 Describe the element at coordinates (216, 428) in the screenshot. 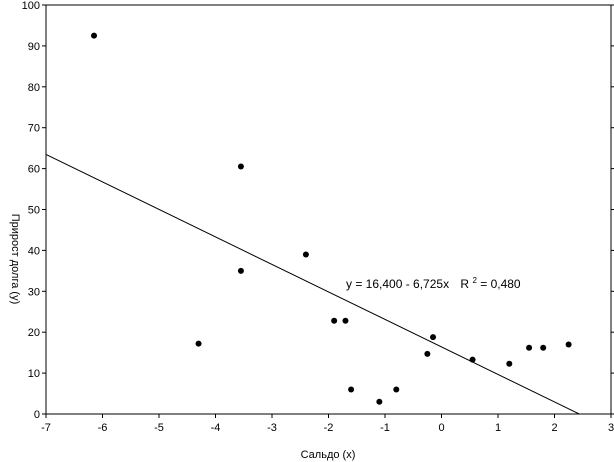

I see `x-tick-label: -4` at that location.